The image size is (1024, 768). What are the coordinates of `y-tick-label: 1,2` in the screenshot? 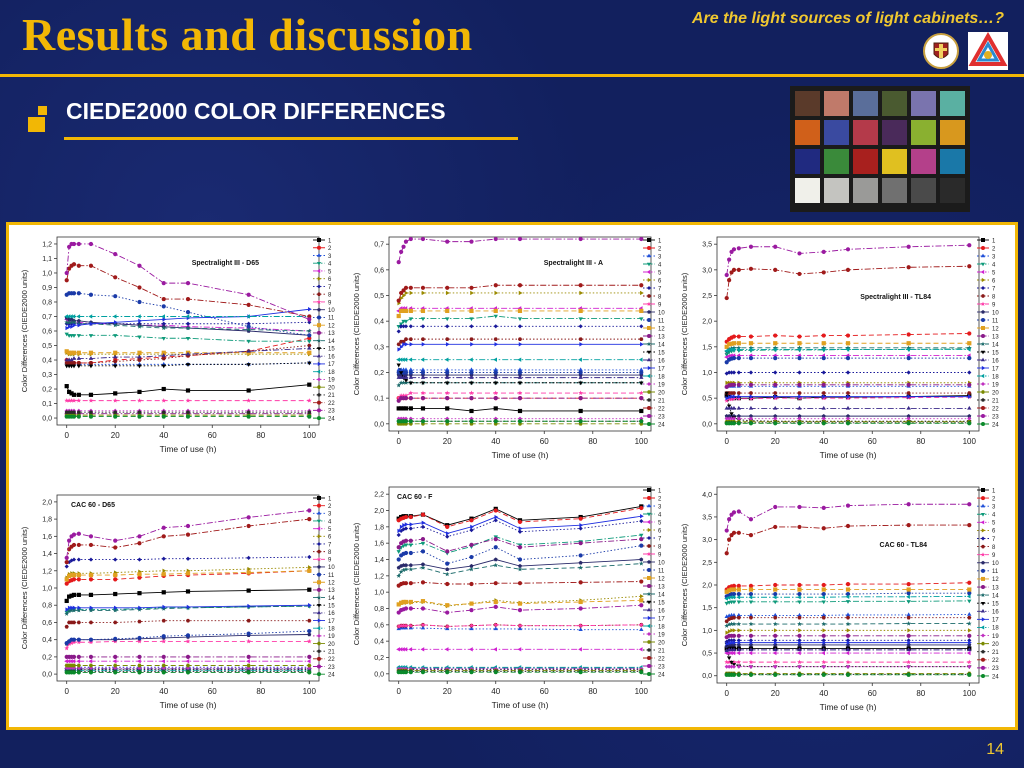 It's located at (47, 571).